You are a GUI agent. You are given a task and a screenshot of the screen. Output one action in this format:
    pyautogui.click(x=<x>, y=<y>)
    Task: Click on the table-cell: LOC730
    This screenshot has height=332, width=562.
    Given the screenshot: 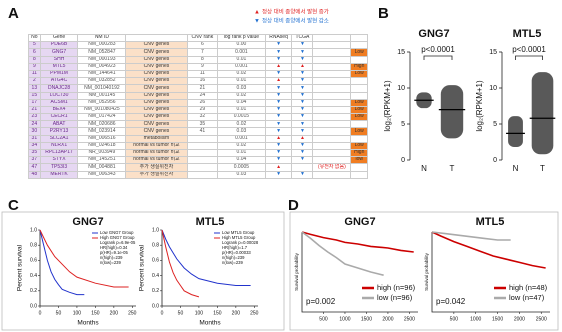 What is the action you would take?
    pyautogui.click(x=59, y=95)
    